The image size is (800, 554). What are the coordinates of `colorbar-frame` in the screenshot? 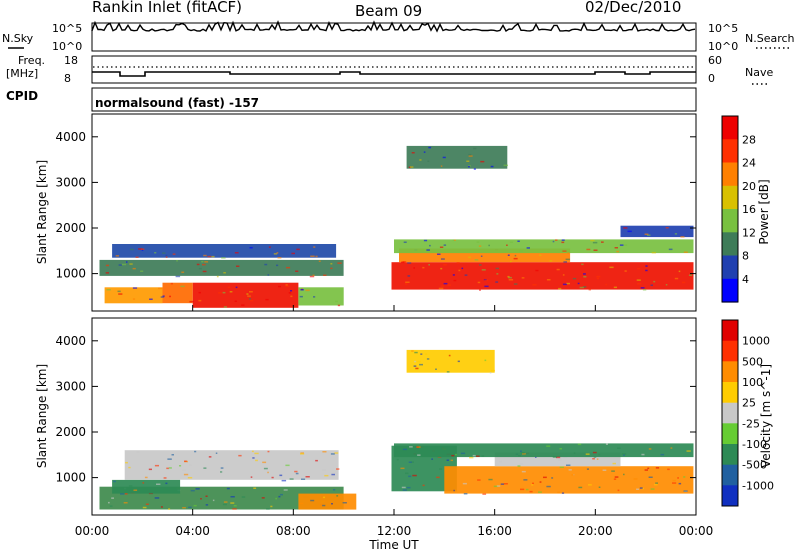 It's located at (730, 209).